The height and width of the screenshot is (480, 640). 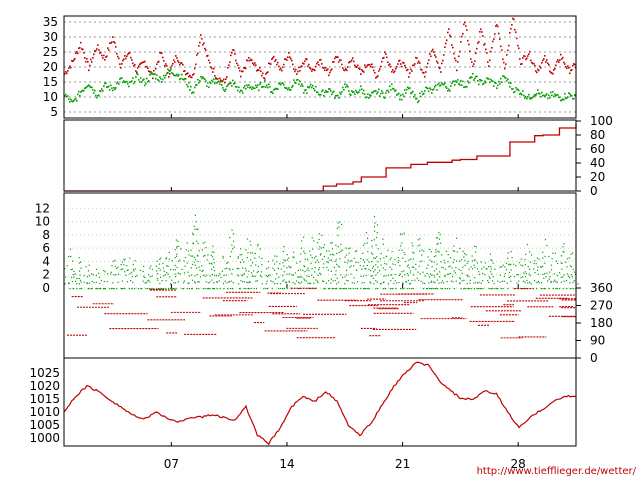 What do you see at coordinates (594, 358) in the screenshot?
I see `y-tick-label: 0` at bounding box center [594, 358].